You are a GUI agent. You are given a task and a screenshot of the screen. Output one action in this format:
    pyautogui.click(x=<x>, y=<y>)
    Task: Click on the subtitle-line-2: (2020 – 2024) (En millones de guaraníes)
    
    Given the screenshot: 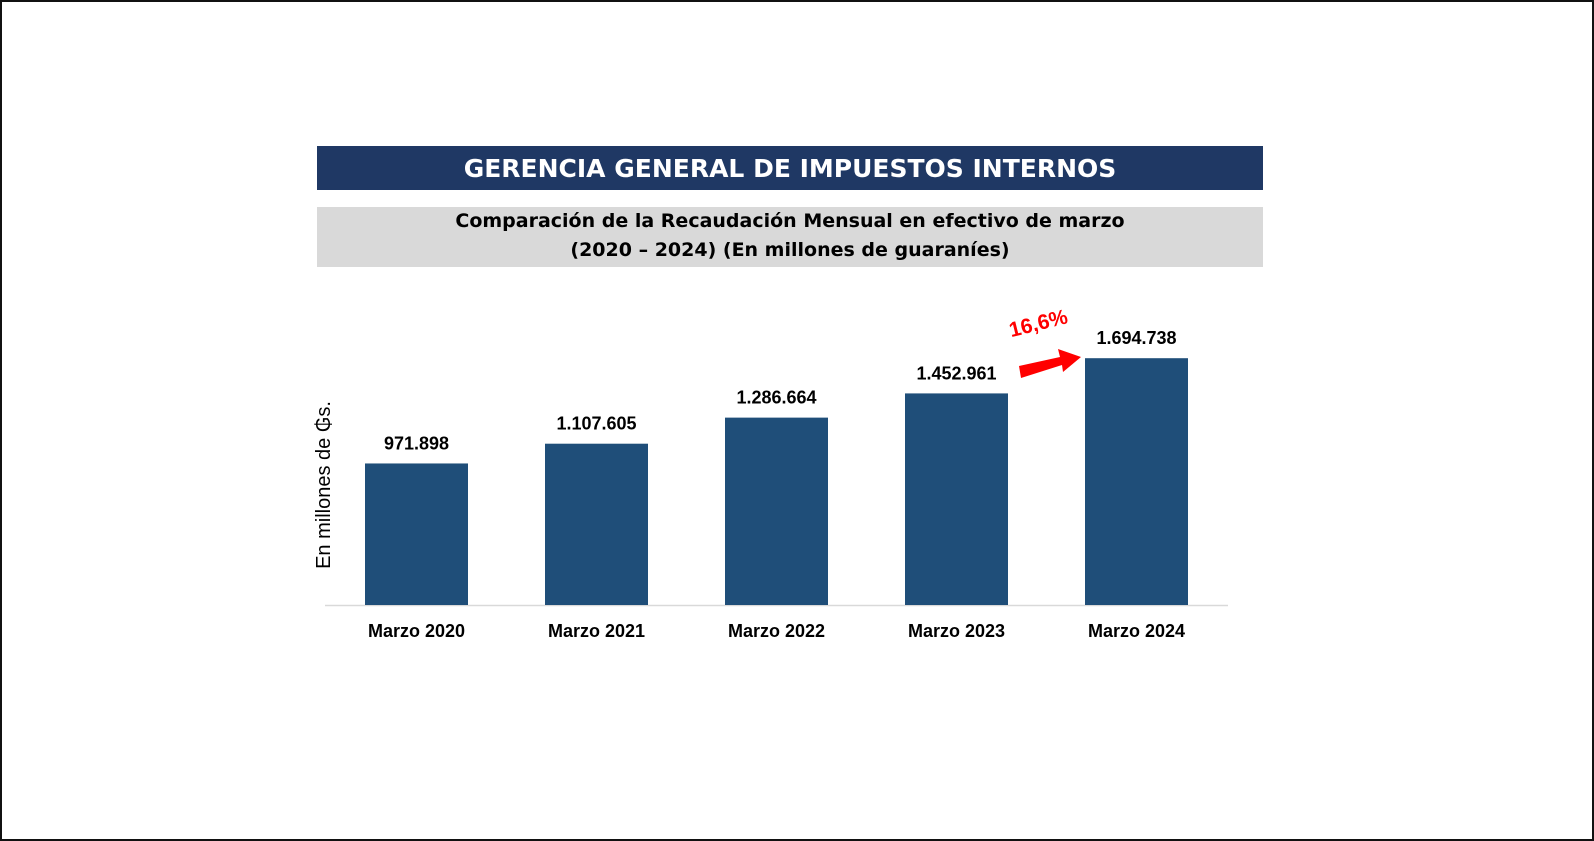 What is the action you would take?
    pyautogui.click(x=790, y=250)
    